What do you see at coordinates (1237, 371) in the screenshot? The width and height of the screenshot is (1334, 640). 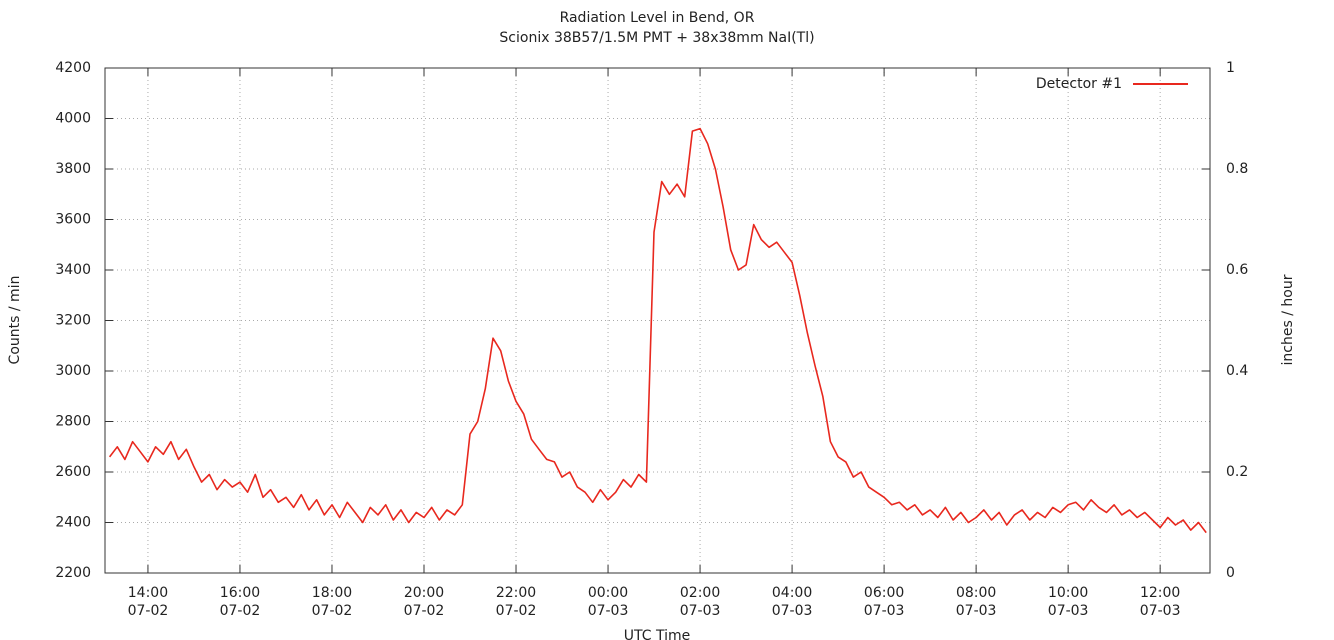 I see `y2-tick-label: 0.4` at bounding box center [1237, 371].